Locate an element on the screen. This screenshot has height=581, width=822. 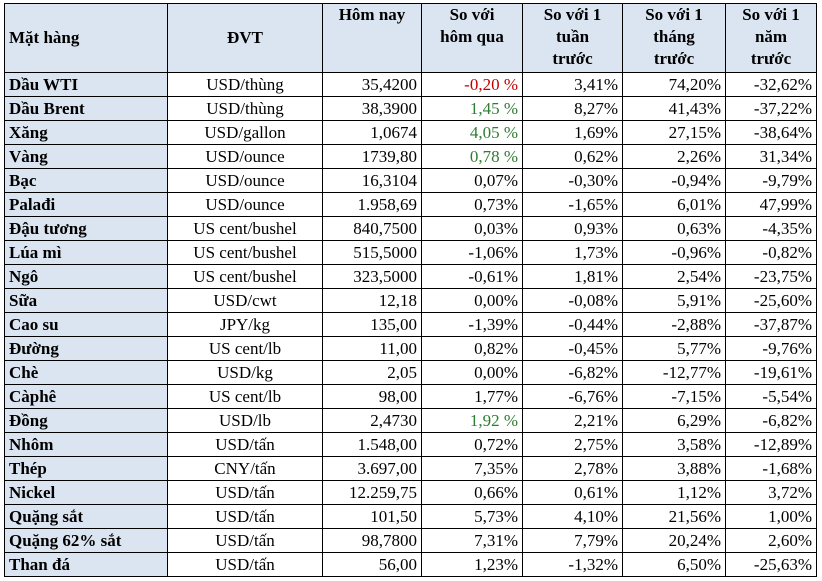
cell-vs-month: 1,12% is located at coordinates (674, 492).